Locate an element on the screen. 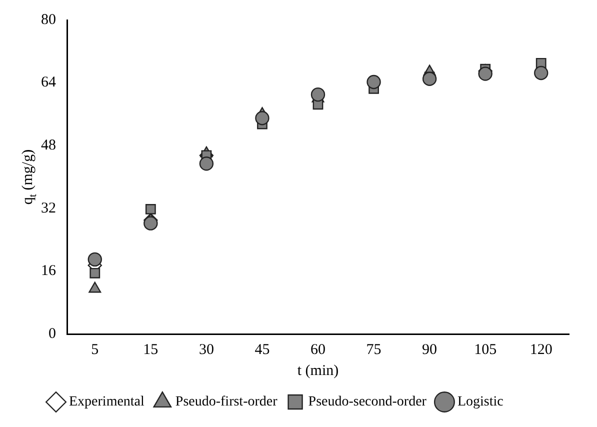 The width and height of the screenshot is (597, 427). y-tick-label: 80 is located at coordinates (48, 20).